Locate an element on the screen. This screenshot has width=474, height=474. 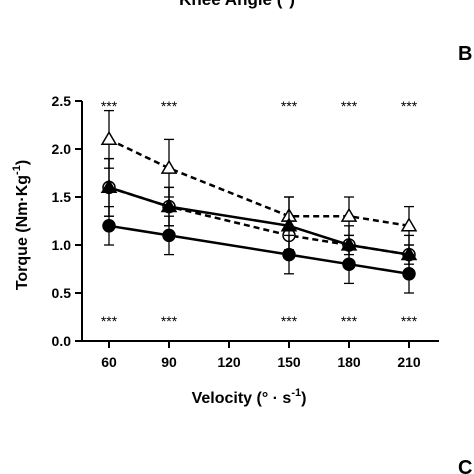
x-tick-label: 90 is located at coordinates (169, 362).